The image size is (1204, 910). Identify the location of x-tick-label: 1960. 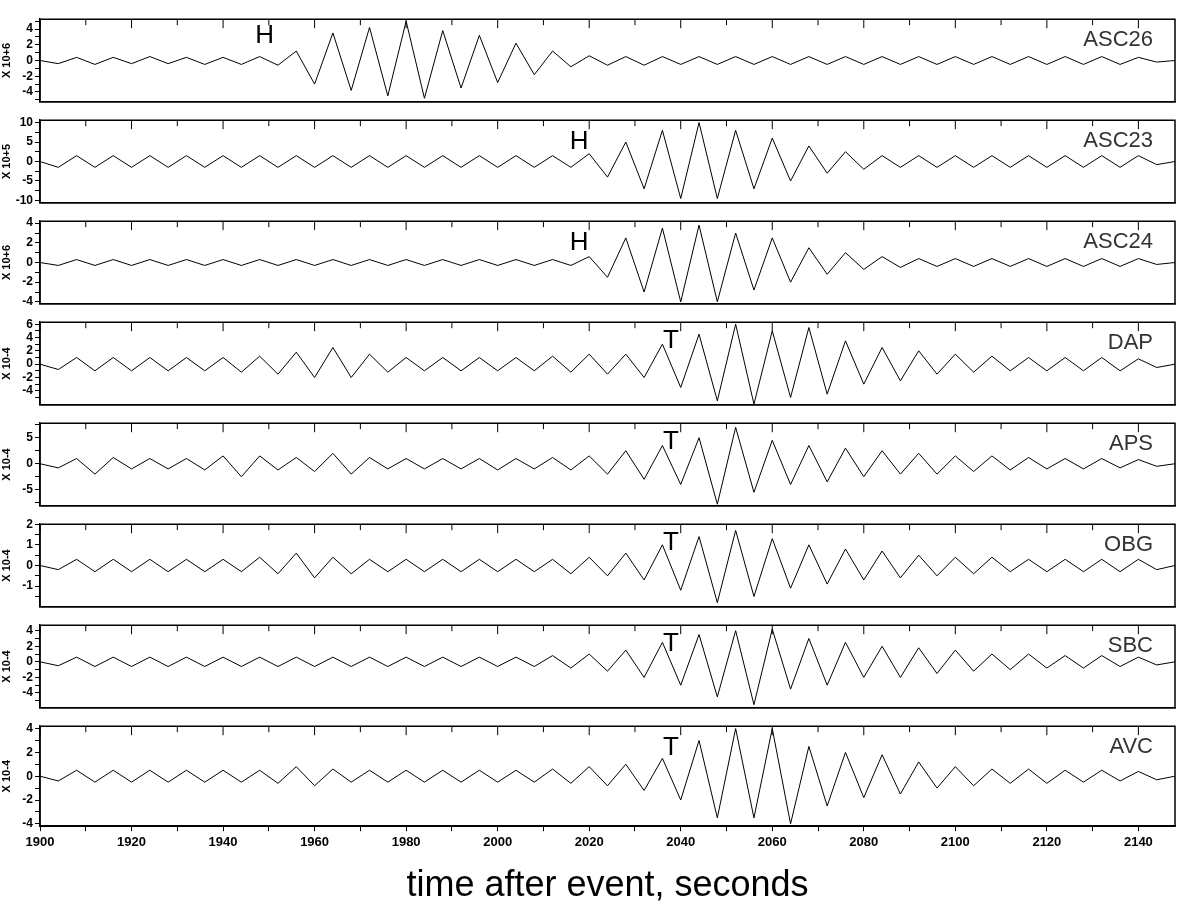
(315, 841).